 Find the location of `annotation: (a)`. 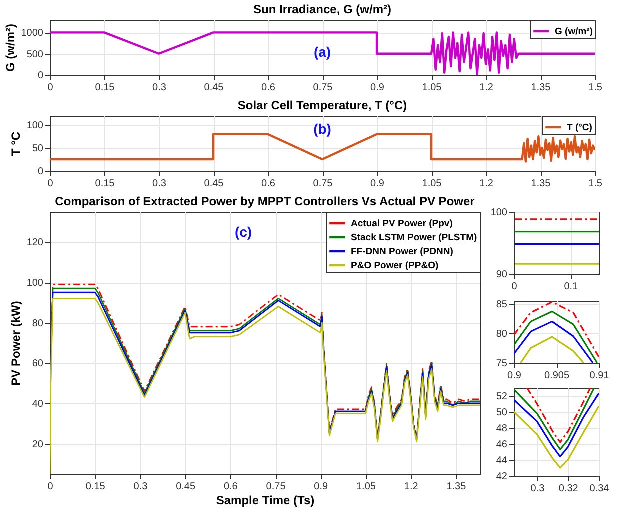

annotation: (a) is located at coordinates (323, 52).